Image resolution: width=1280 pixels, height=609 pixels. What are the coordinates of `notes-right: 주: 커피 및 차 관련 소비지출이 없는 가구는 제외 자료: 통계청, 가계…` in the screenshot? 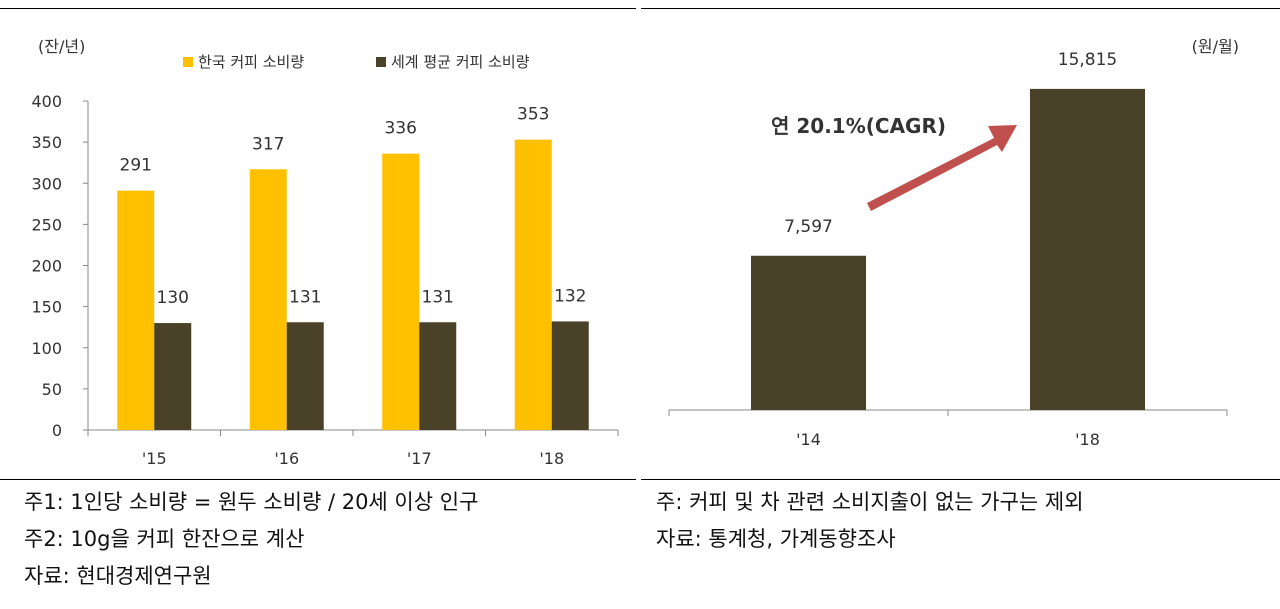 It's located at (870, 521).